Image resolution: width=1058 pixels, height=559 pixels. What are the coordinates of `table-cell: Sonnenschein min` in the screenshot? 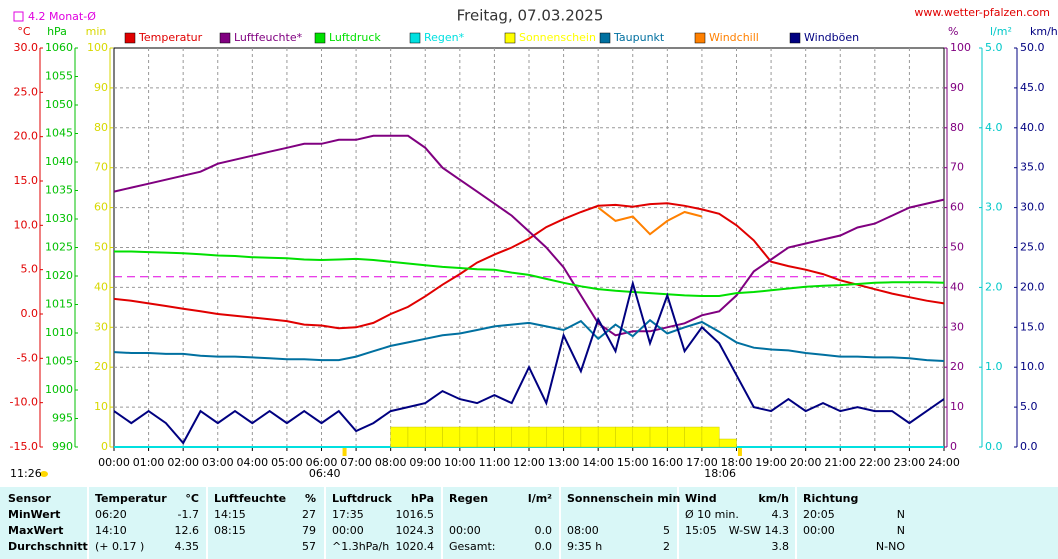 It's located at (623, 498).